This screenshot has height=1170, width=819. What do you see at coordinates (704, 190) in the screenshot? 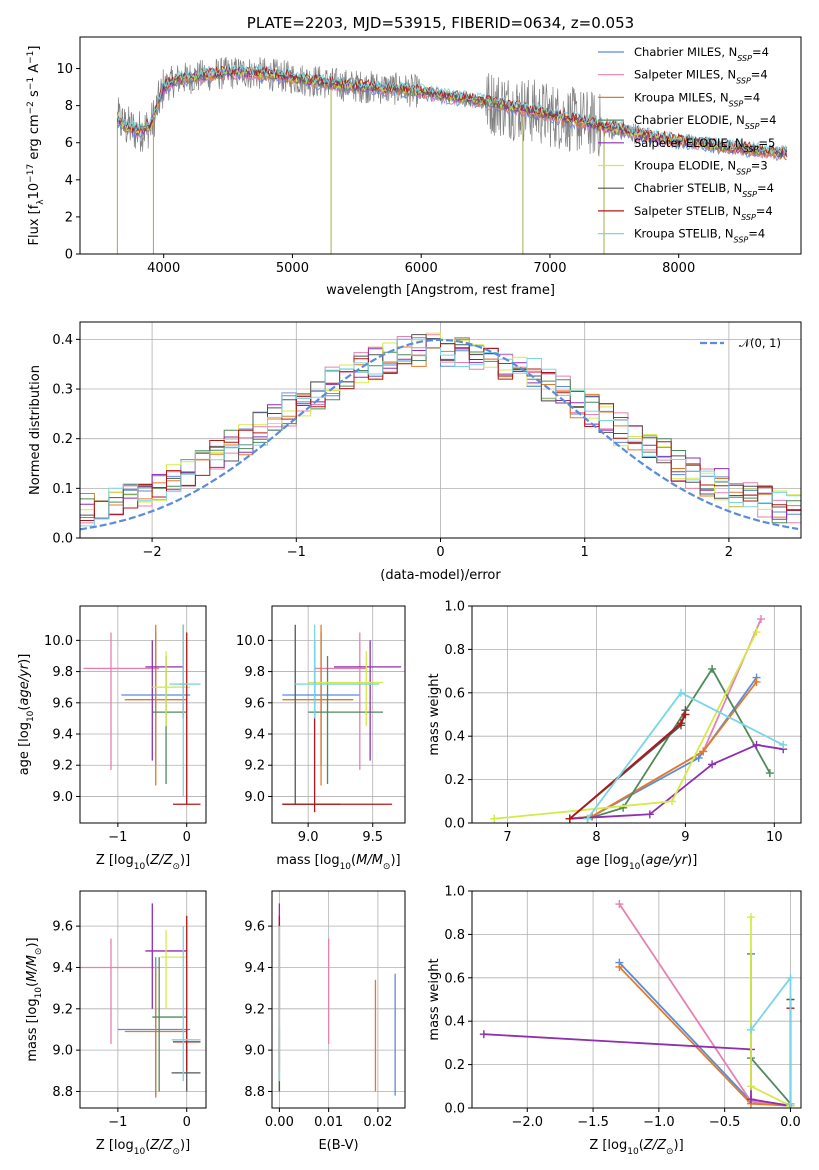
I see `legend-label: Chabrier STELIB, NSSP=4` at bounding box center [704, 190].